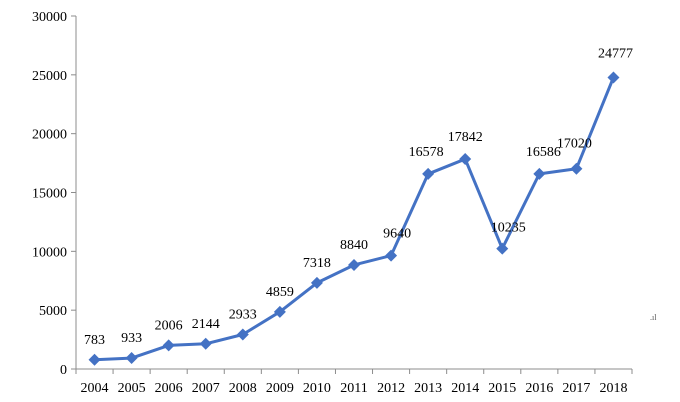  I want to click on y-tick-label: 0, so click(63, 370).